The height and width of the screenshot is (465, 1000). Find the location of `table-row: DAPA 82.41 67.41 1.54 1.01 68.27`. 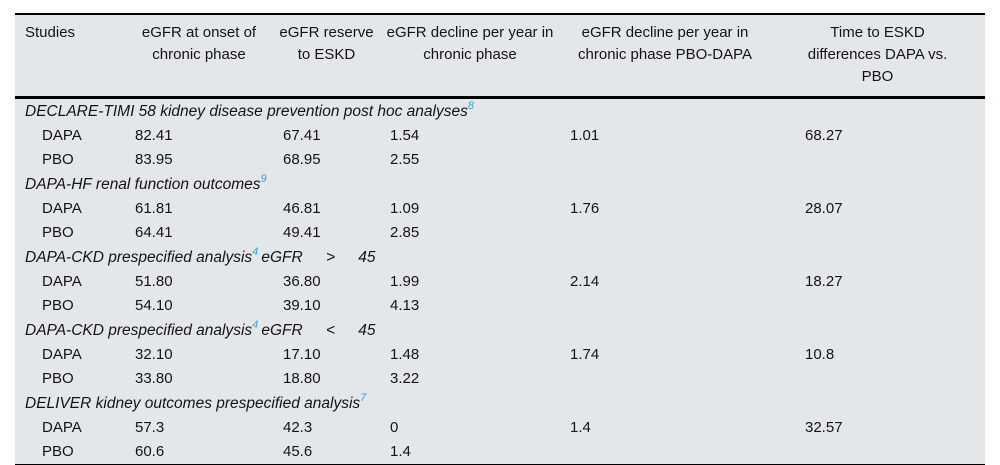

table-row: DAPA 82.41 67.41 1.54 1.01 68.27 is located at coordinates (500, 136).